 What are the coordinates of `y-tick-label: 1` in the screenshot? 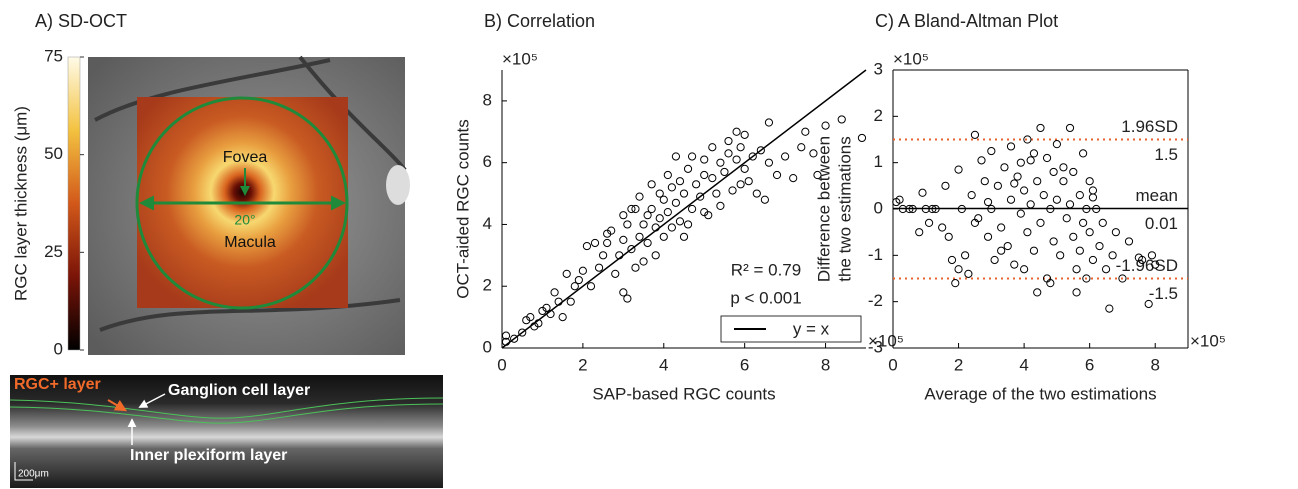 It's located at (878, 161).